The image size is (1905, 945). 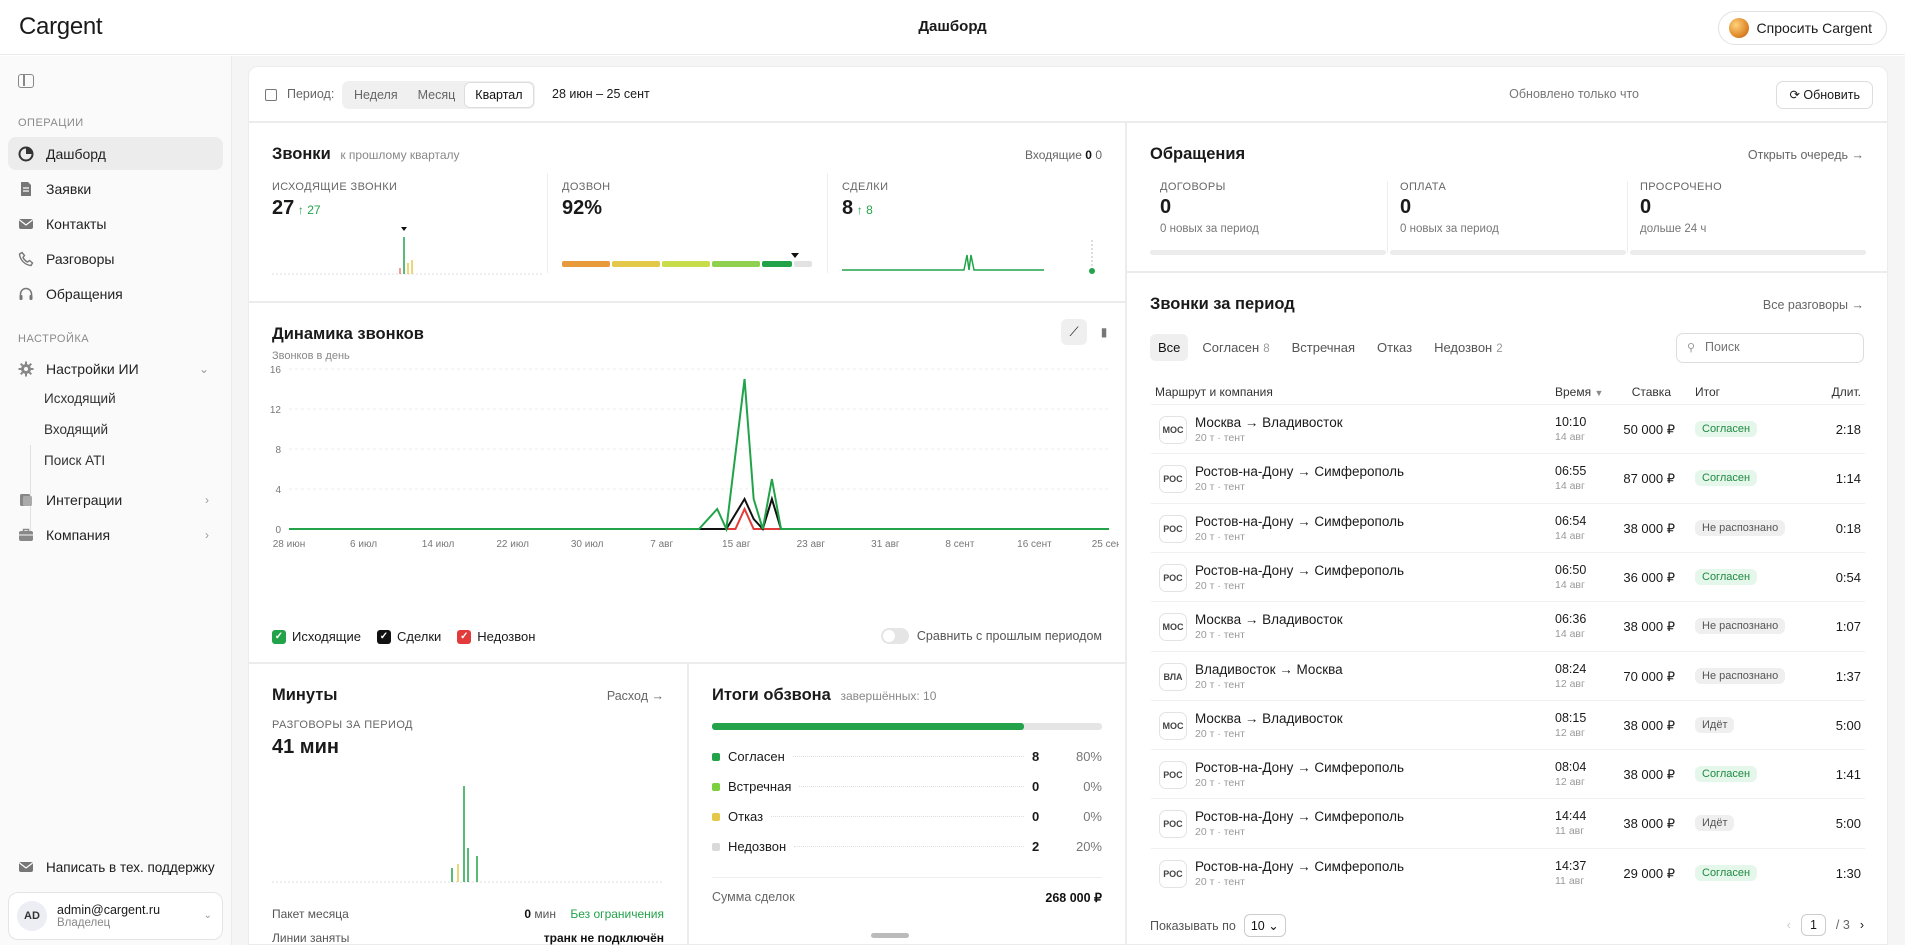 What do you see at coordinates (468, 914) in the screenshot?
I see `pack-row: Пакет месяца Без ограничения 0 мин` at bounding box center [468, 914].